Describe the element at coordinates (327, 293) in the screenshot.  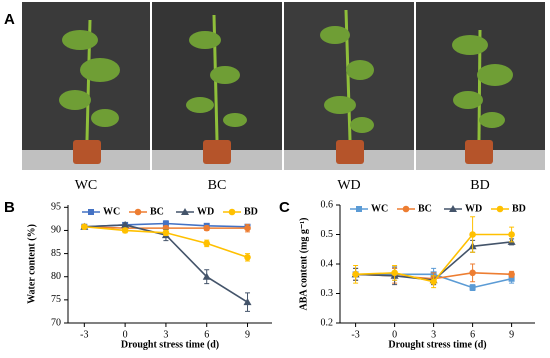
I see `y-tick-label: 0.3` at that location.